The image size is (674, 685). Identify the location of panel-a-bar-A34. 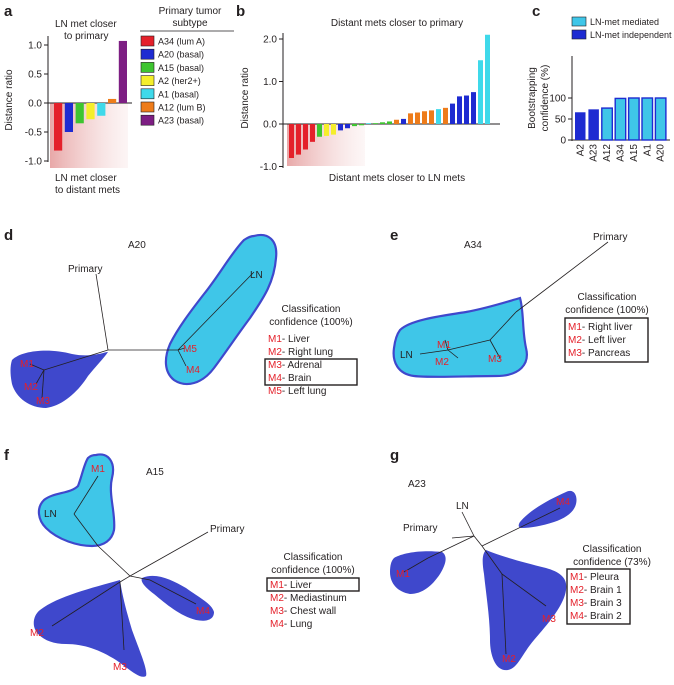
(58, 127).